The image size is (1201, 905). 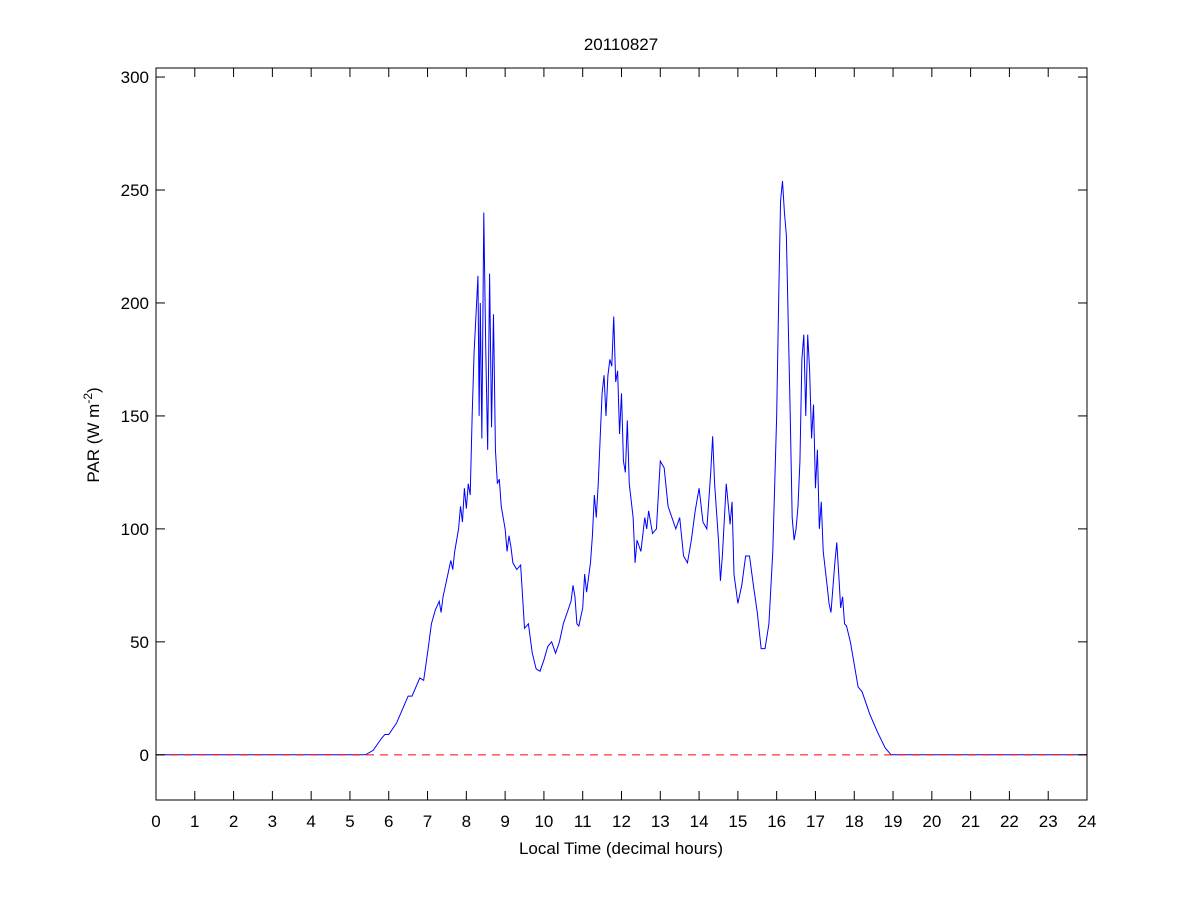 I want to click on x-tick-label: 20, so click(x=931, y=821).